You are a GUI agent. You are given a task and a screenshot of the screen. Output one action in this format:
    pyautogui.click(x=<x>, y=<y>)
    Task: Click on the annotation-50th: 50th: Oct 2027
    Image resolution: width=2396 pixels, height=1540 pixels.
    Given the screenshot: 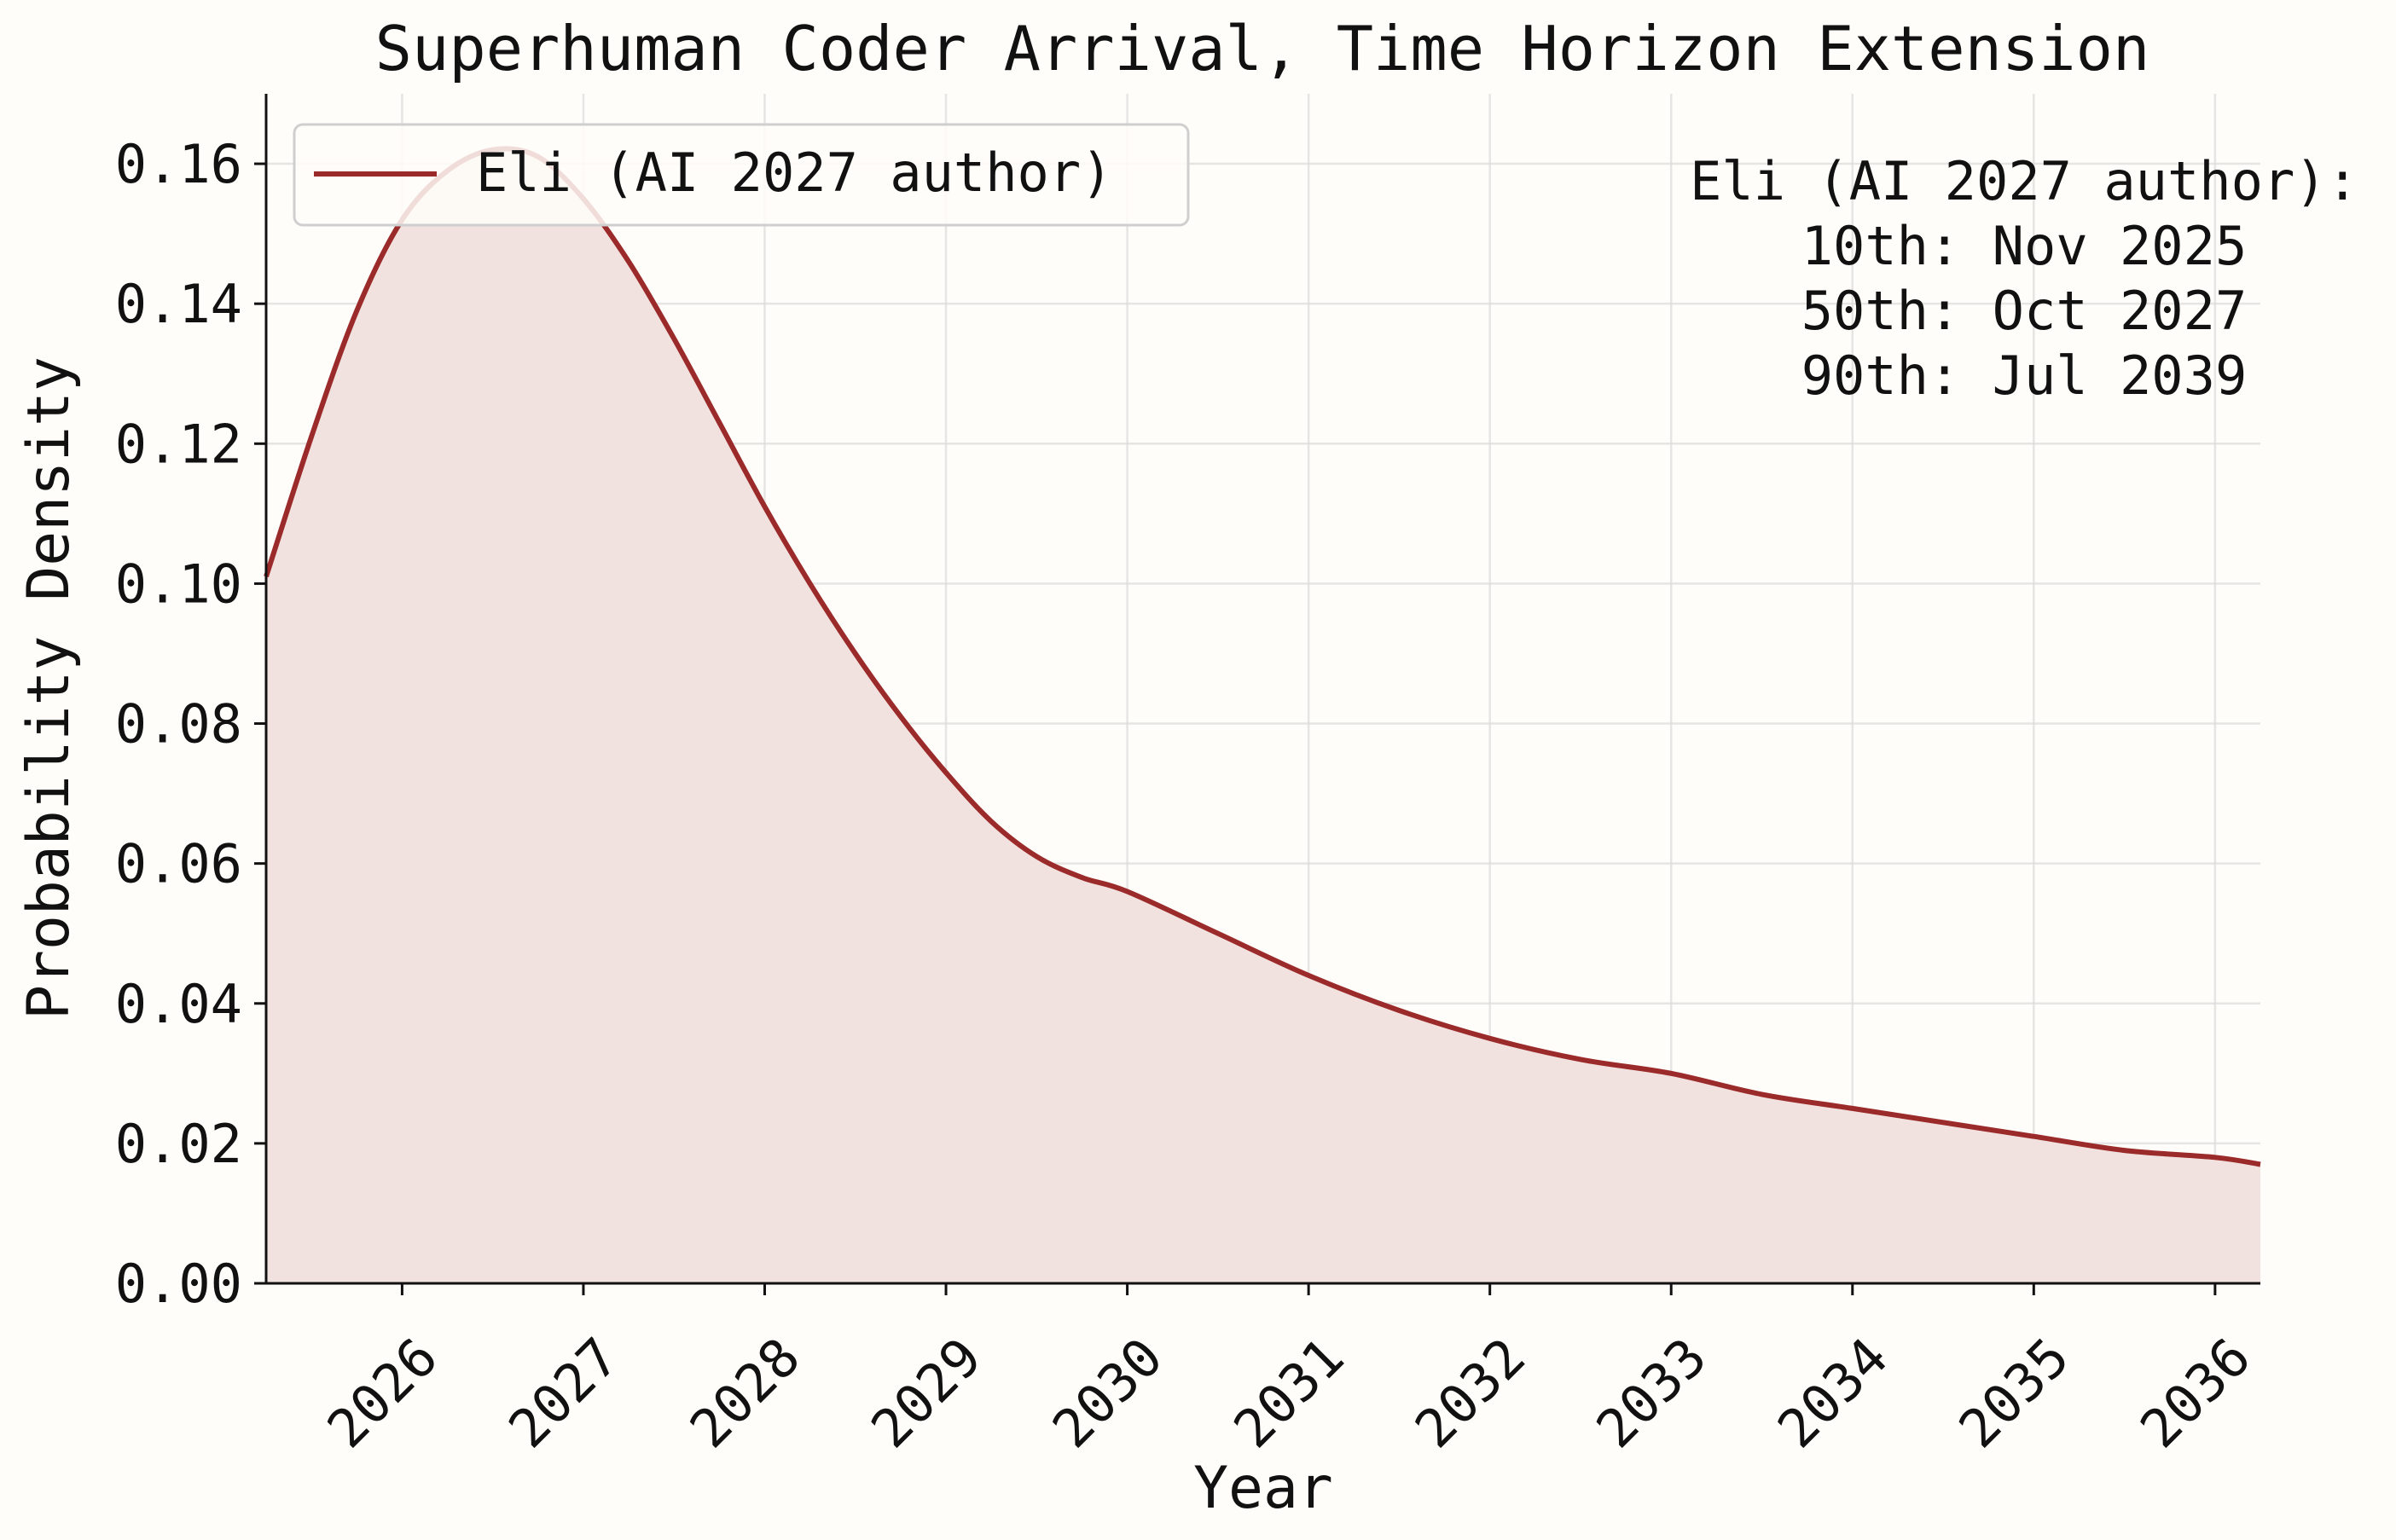 What is the action you would take?
    pyautogui.click(x=2025, y=311)
    